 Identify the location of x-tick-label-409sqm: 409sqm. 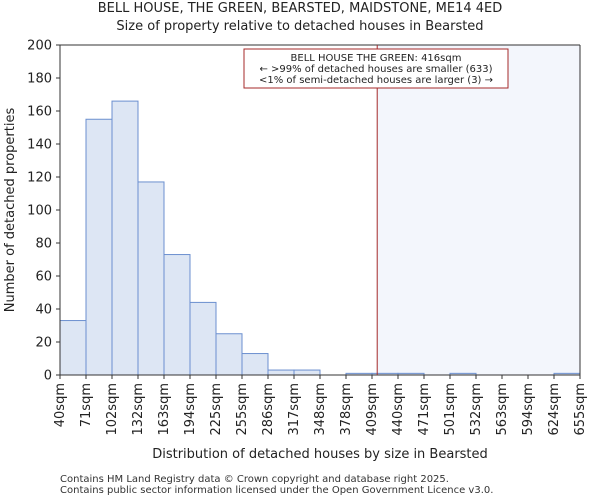
(372, 409).